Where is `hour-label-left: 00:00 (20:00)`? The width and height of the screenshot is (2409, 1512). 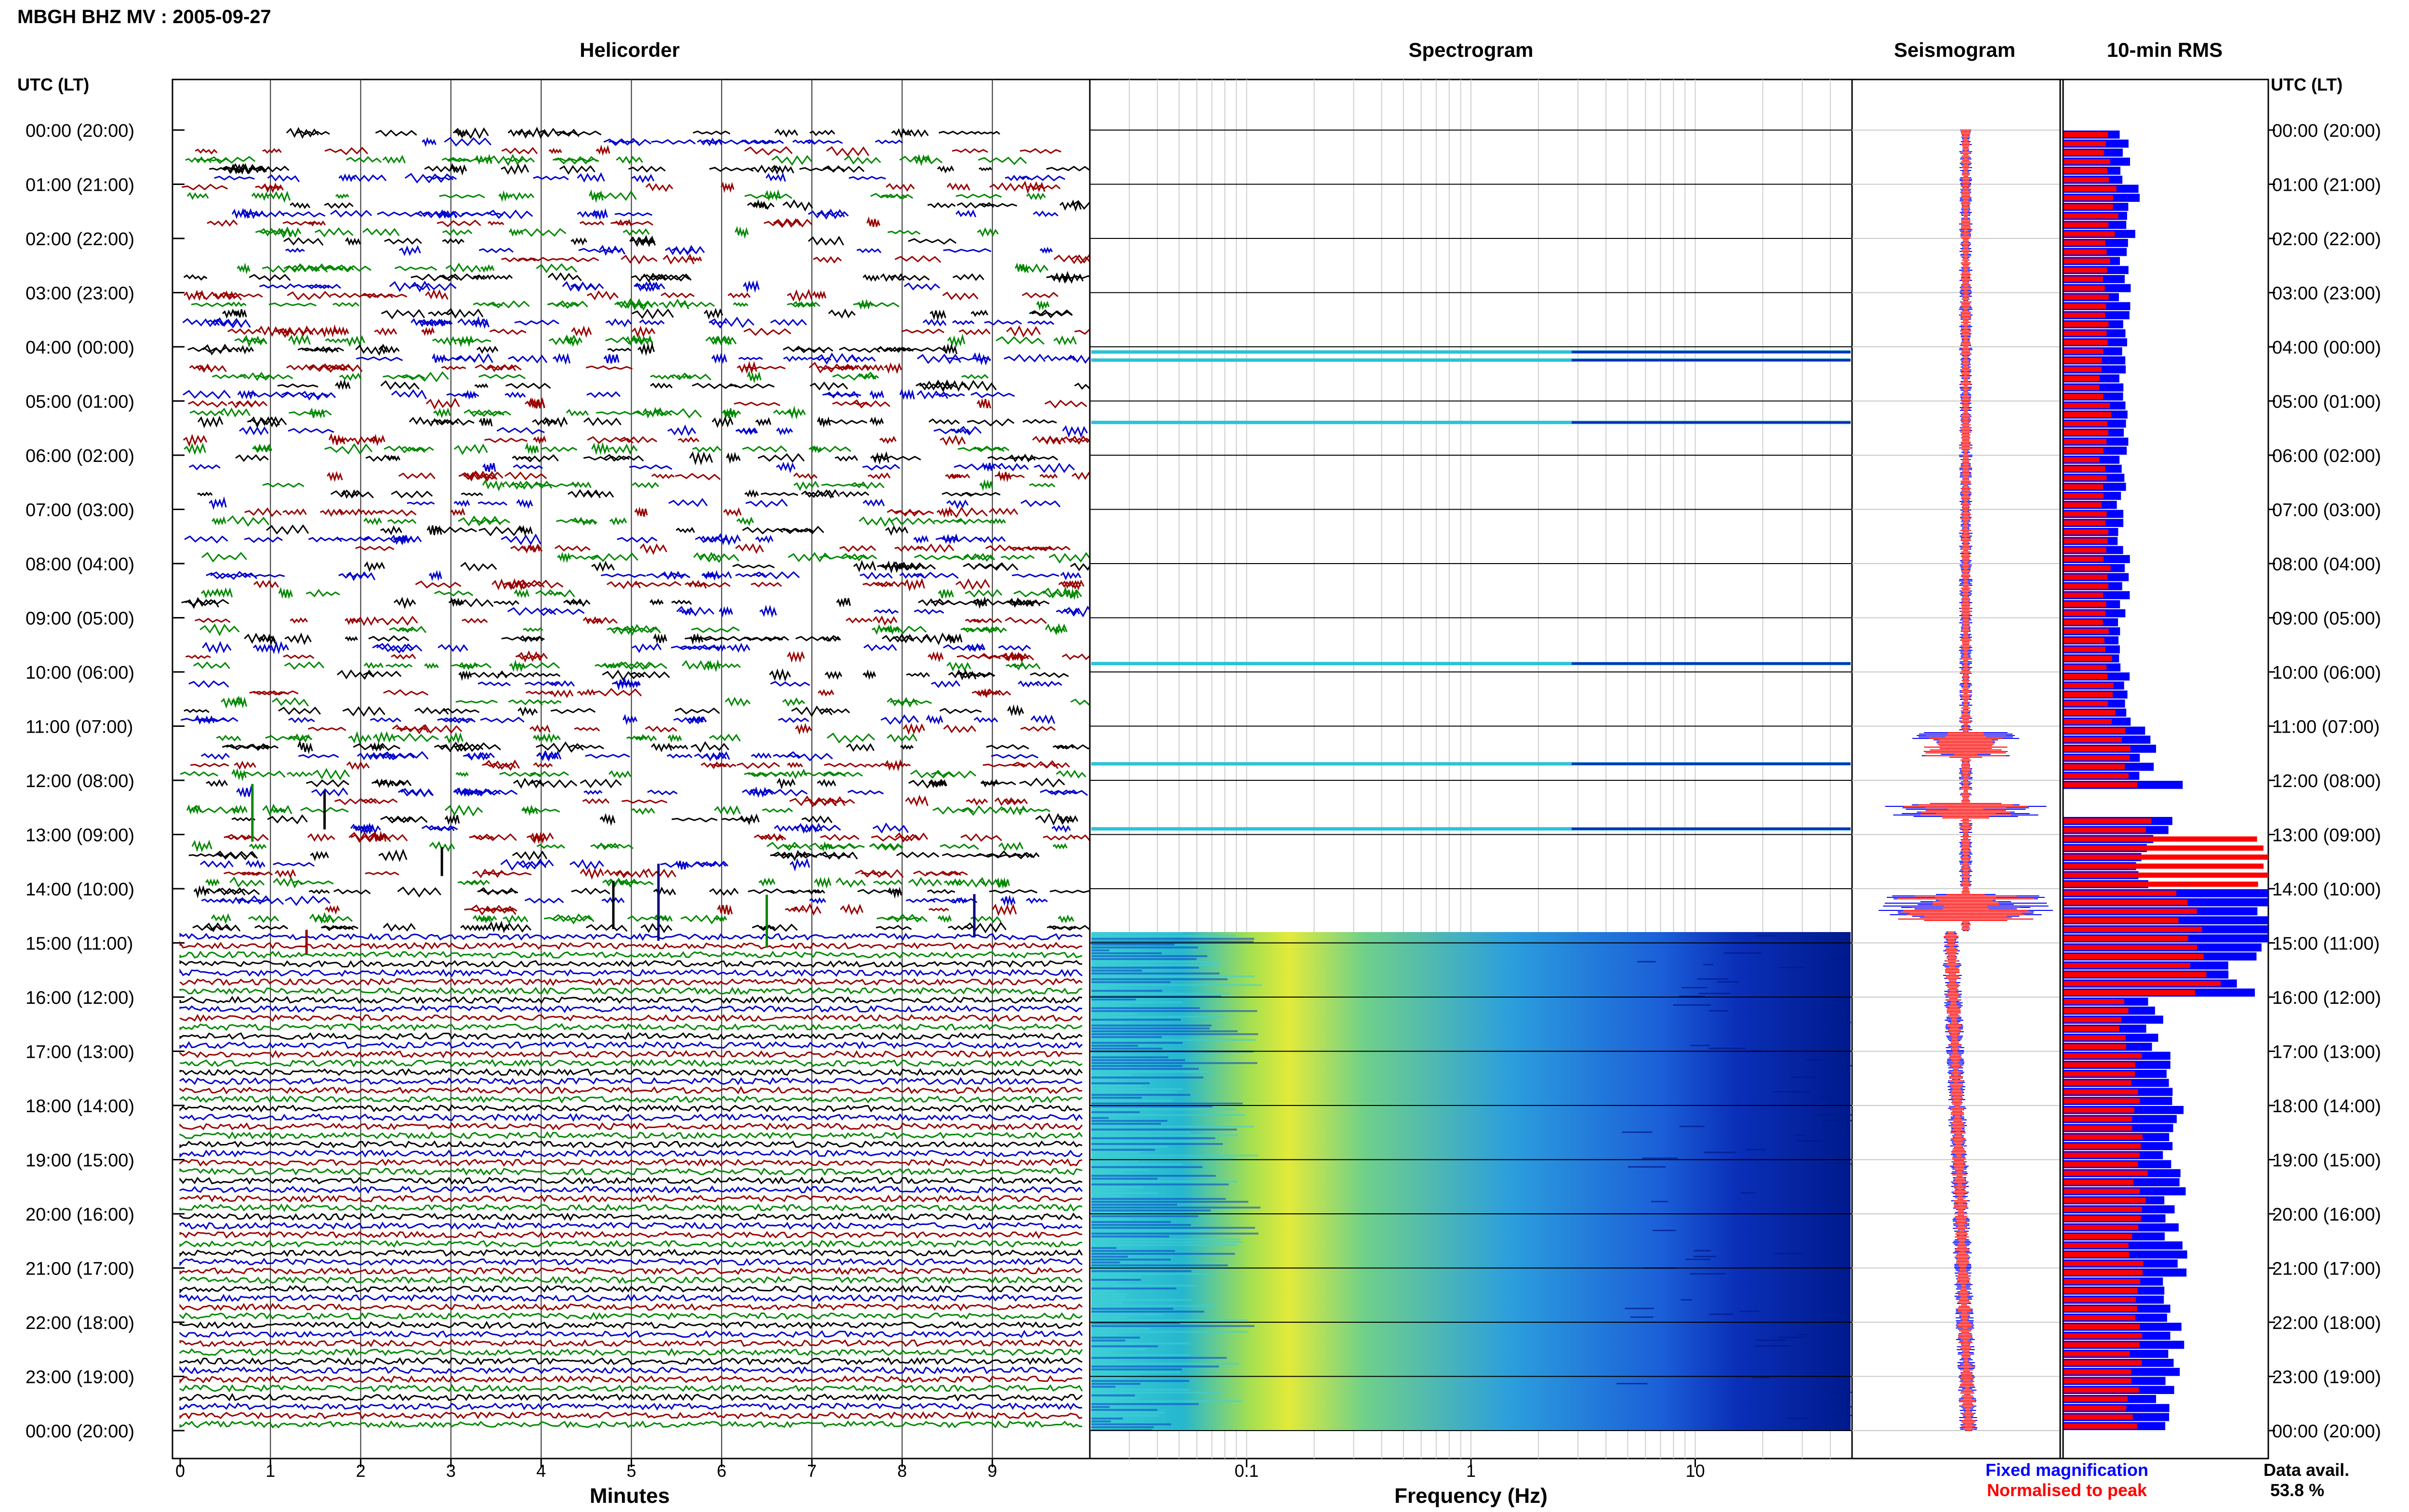
hour-label-left: 00:00 (20:00) is located at coordinates (80, 1431).